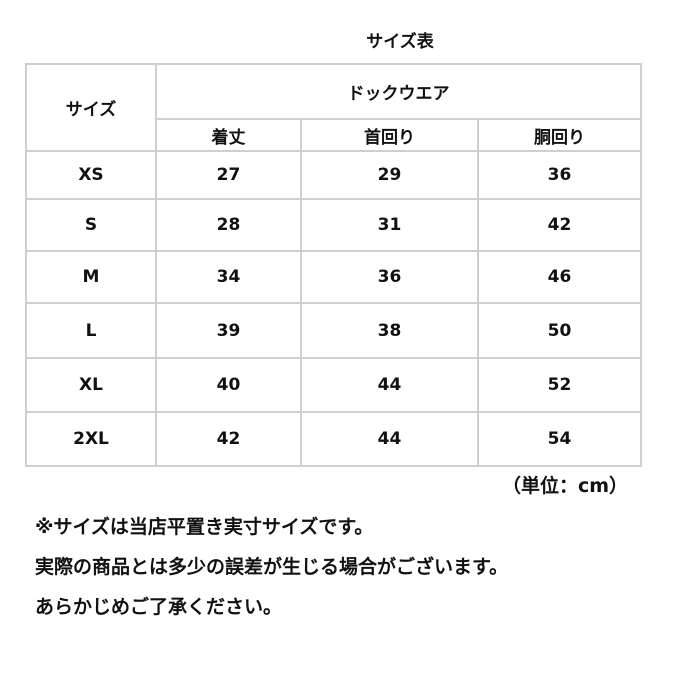  I want to click on table-row: 2XL 42 44 54, so click(333, 439).